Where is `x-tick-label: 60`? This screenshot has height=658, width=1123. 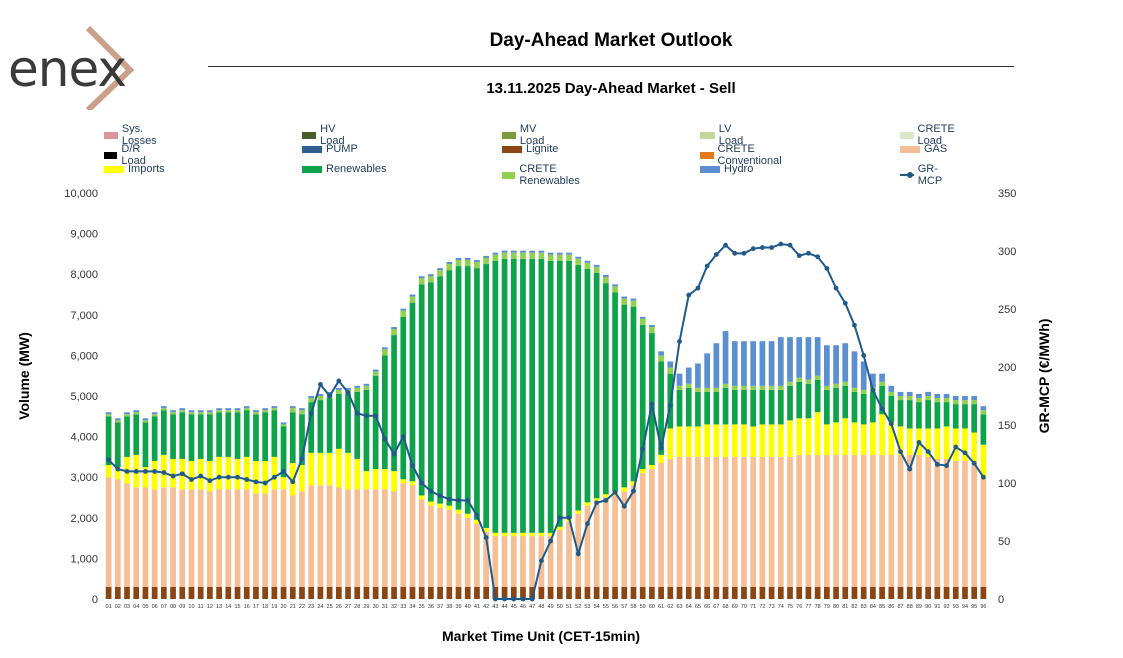
x-tick-label: 60 is located at coordinates (652, 607).